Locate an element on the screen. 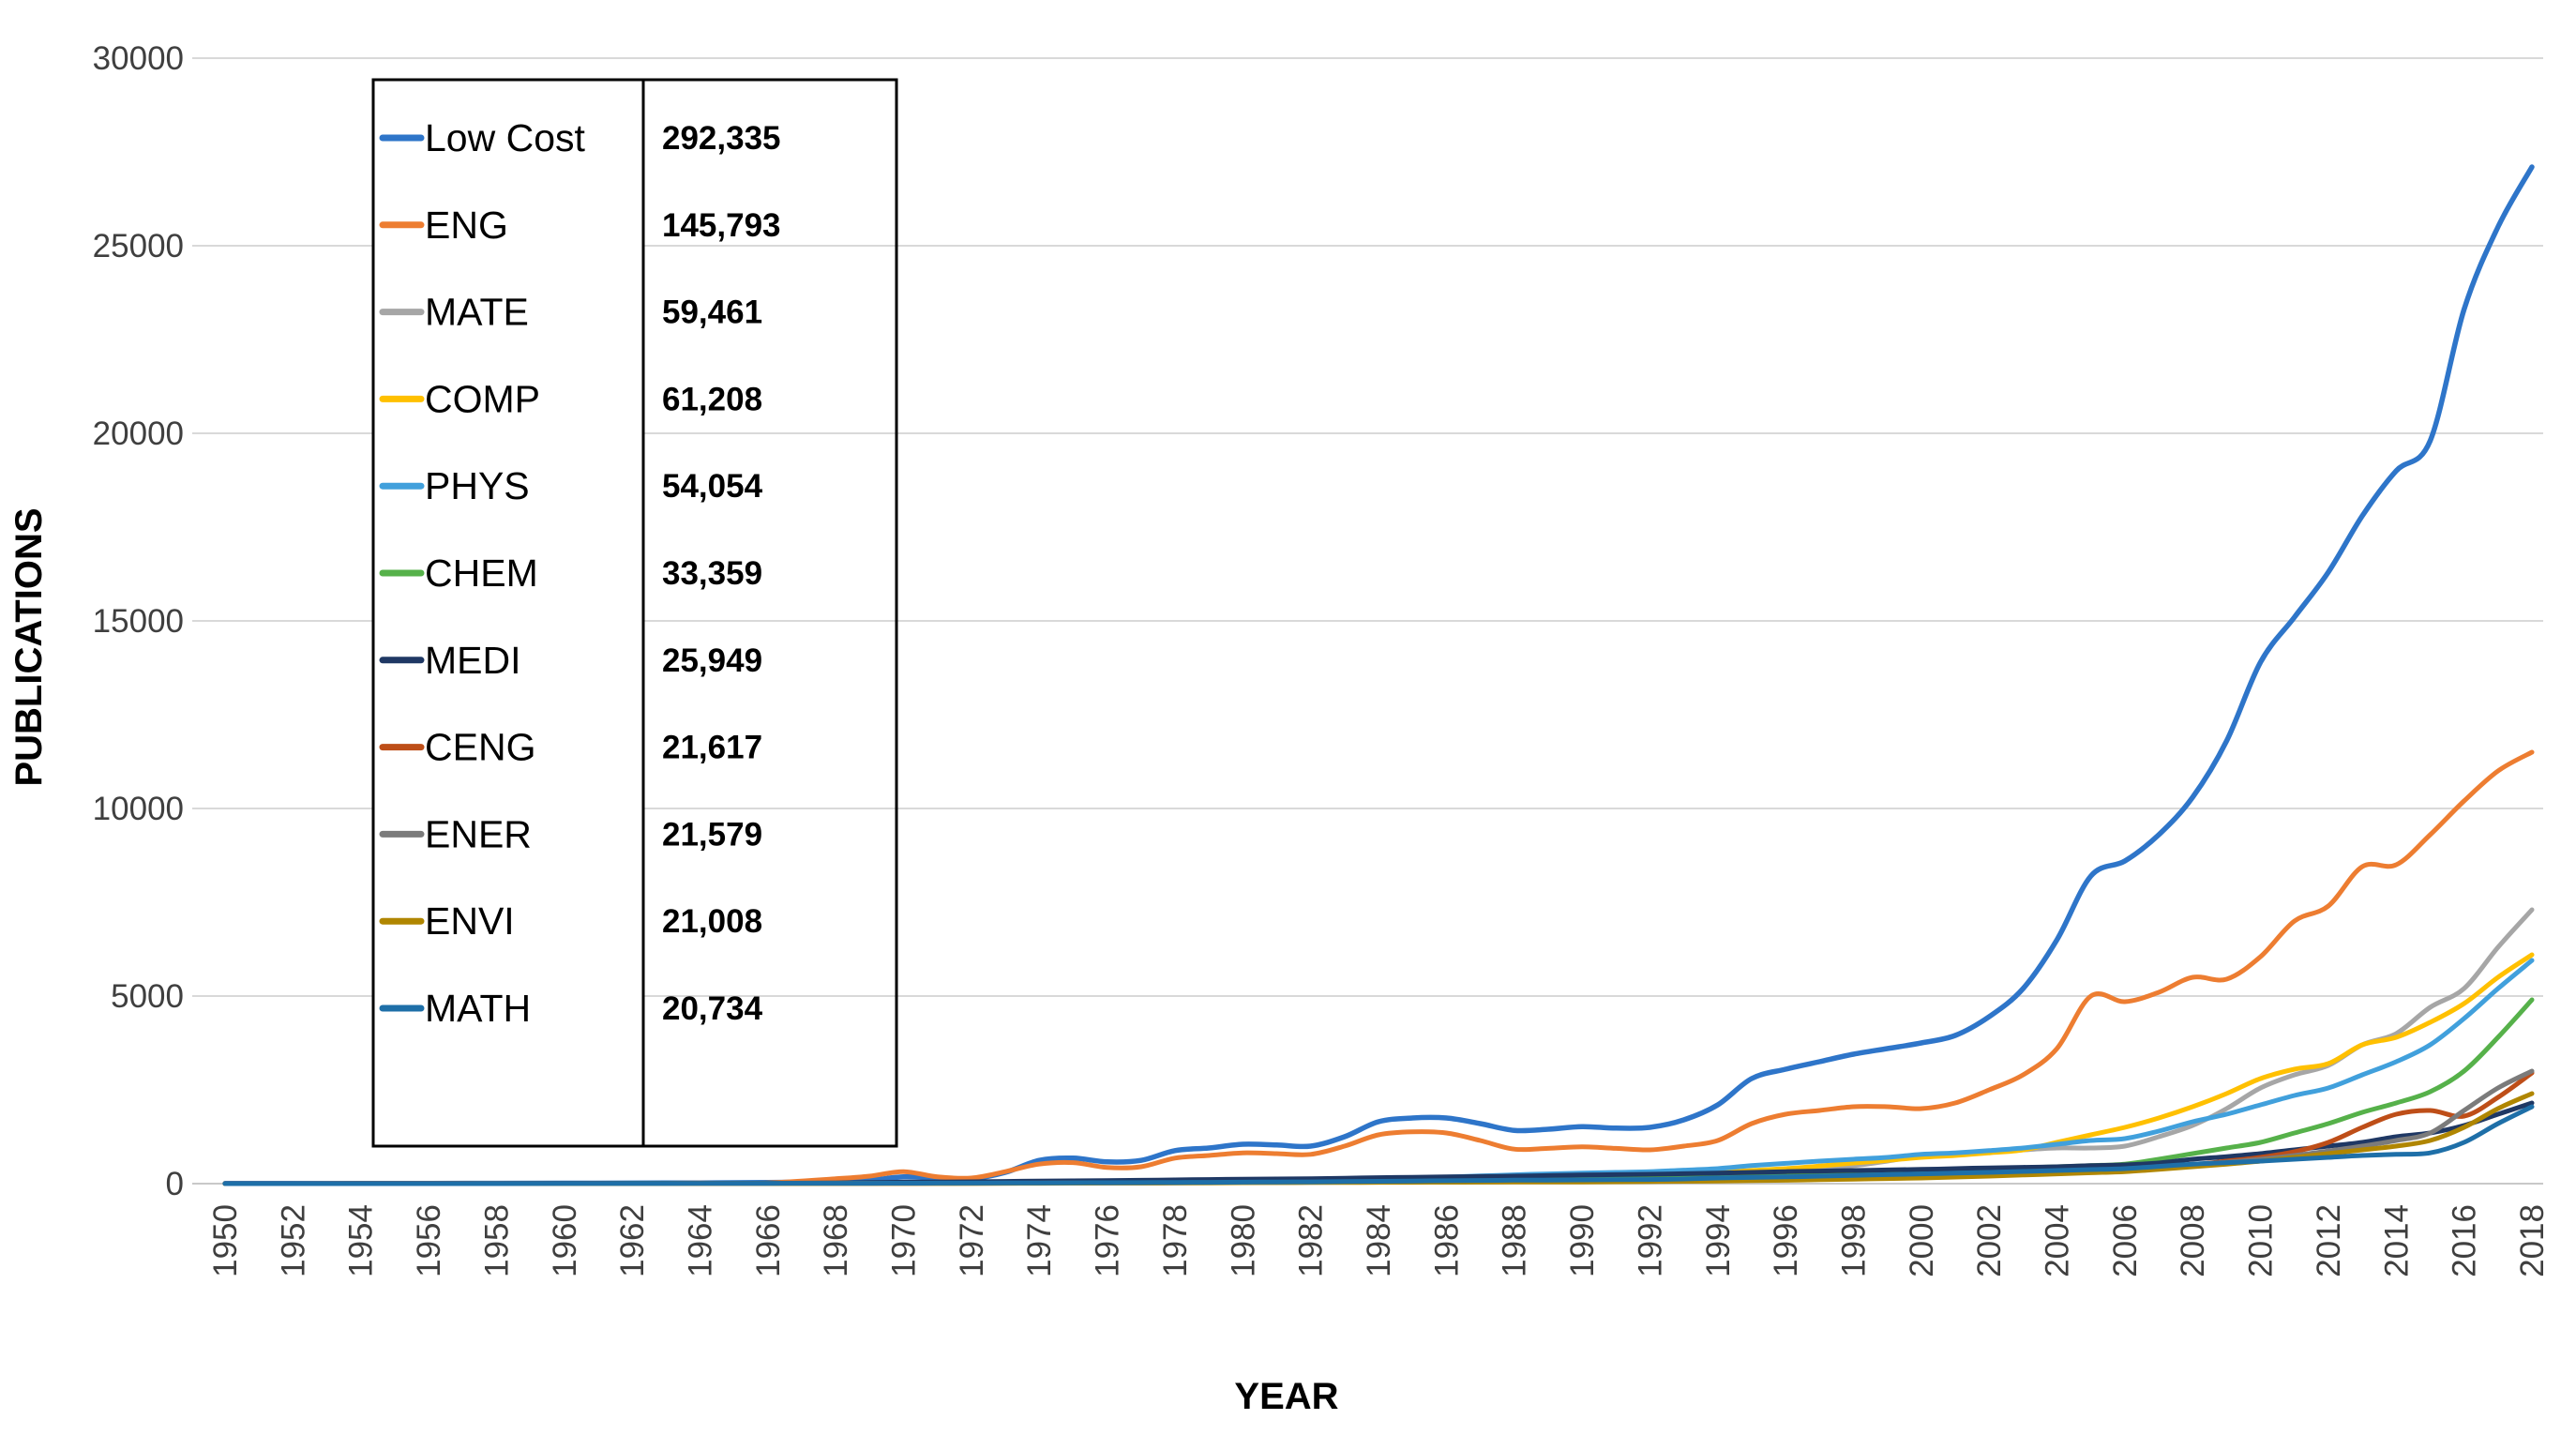  x-tick-label-1990: 1990 is located at coordinates (1582, 1240).